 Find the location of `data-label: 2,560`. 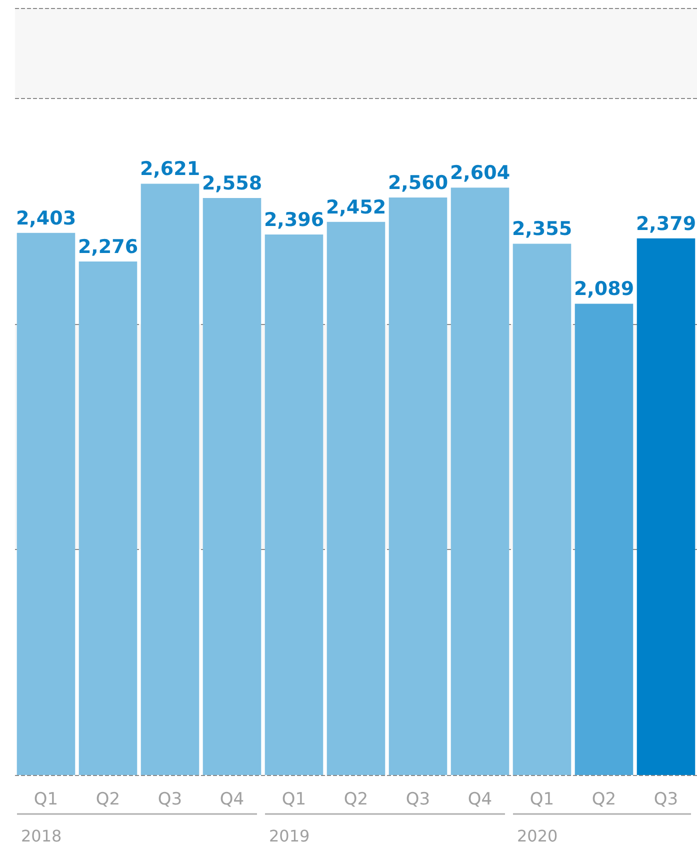

data-label: 2,560 is located at coordinates (418, 183).